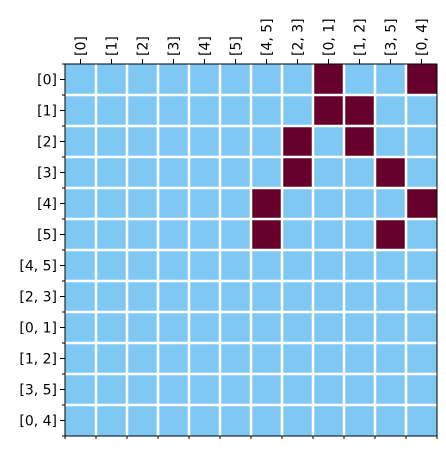 The width and height of the screenshot is (446, 451). What do you see at coordinates (47, 81) in the screenshot?
I see `y-tick-label: [0]` at bounding box center [47, 81].